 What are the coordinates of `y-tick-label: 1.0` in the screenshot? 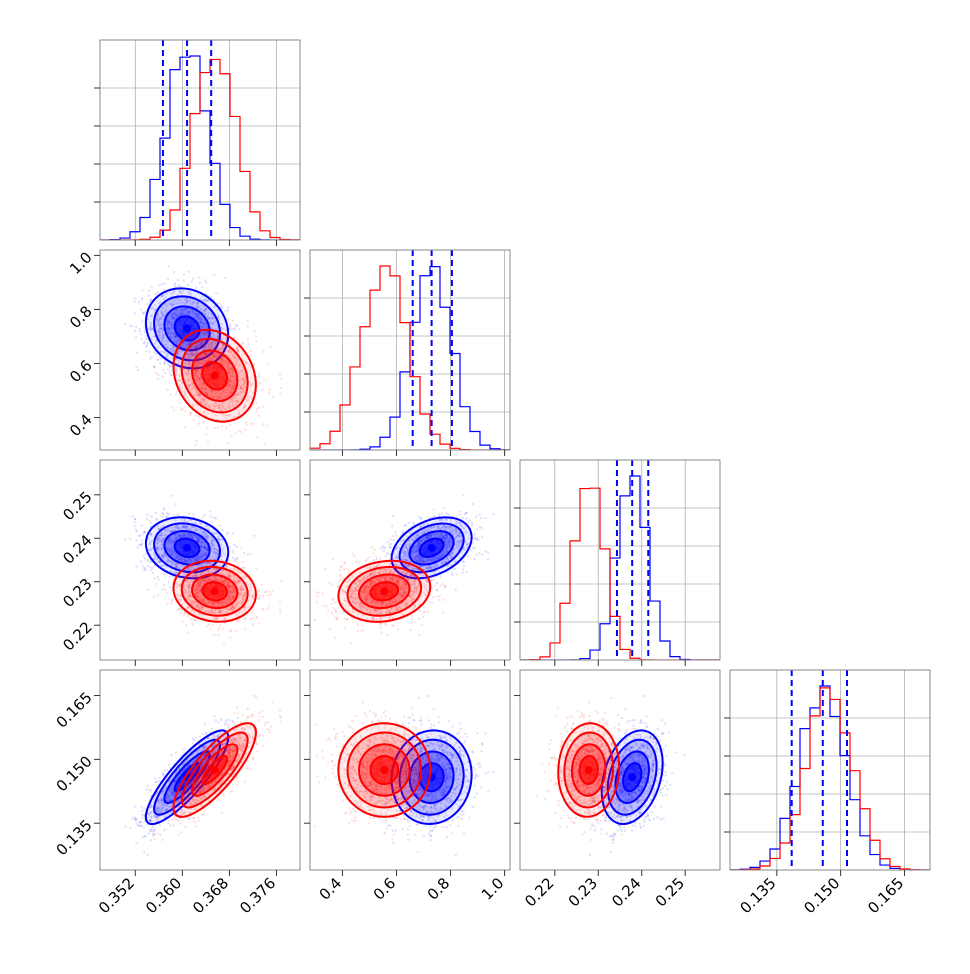 It's located at (81, 263).